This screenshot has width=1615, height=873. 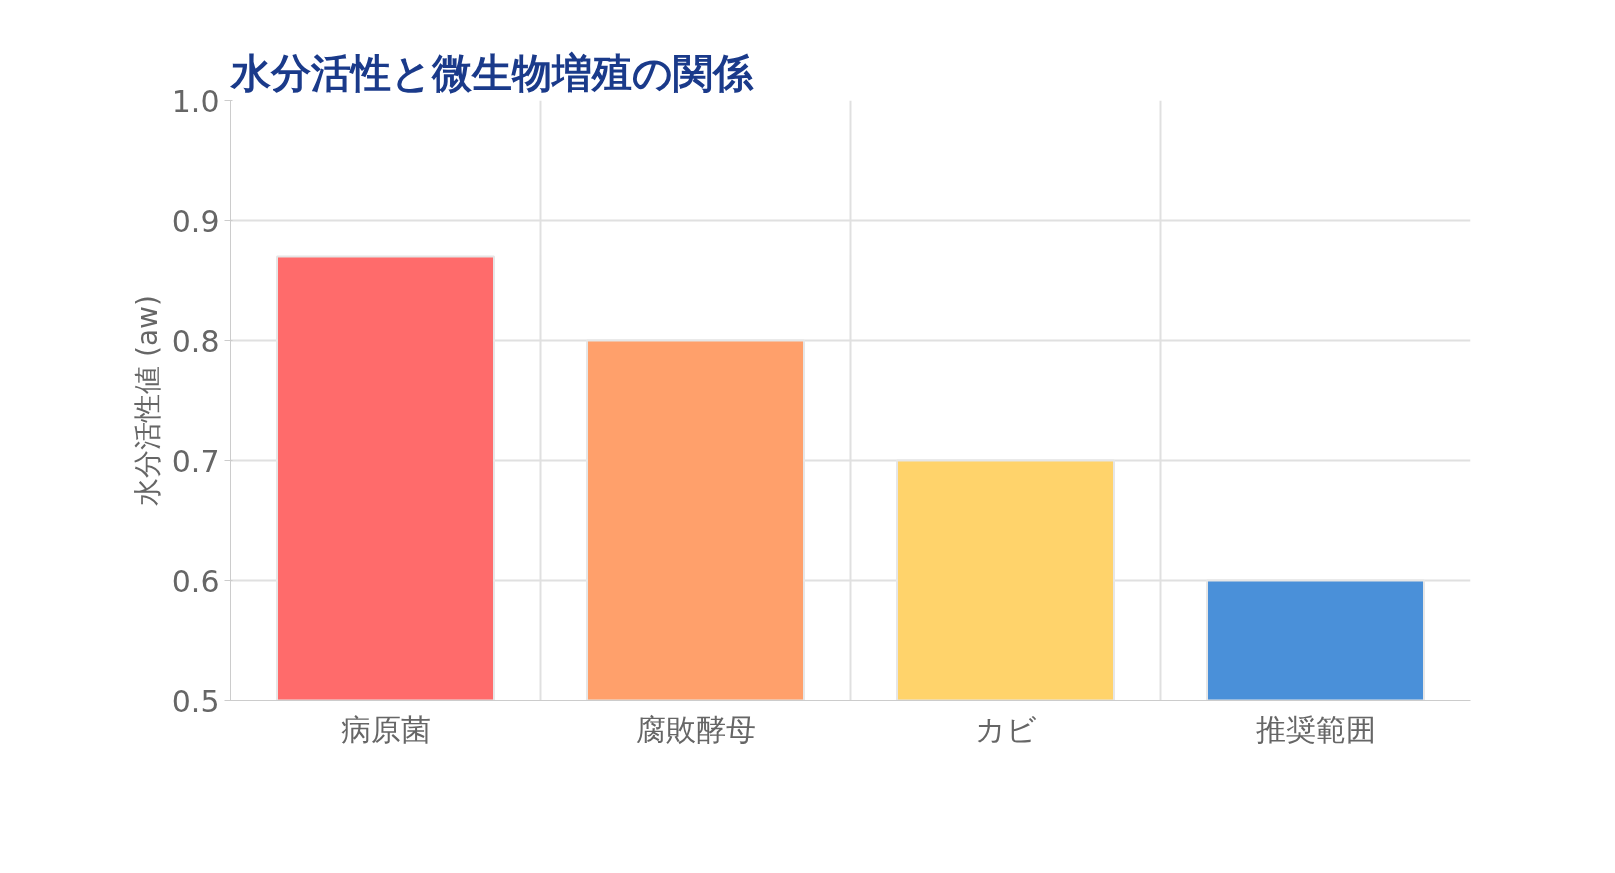 What do you see at coordinates (195, 341) in the screenshot?
I see `y-tick-label: 0.8` at bounding box center [195, 341].